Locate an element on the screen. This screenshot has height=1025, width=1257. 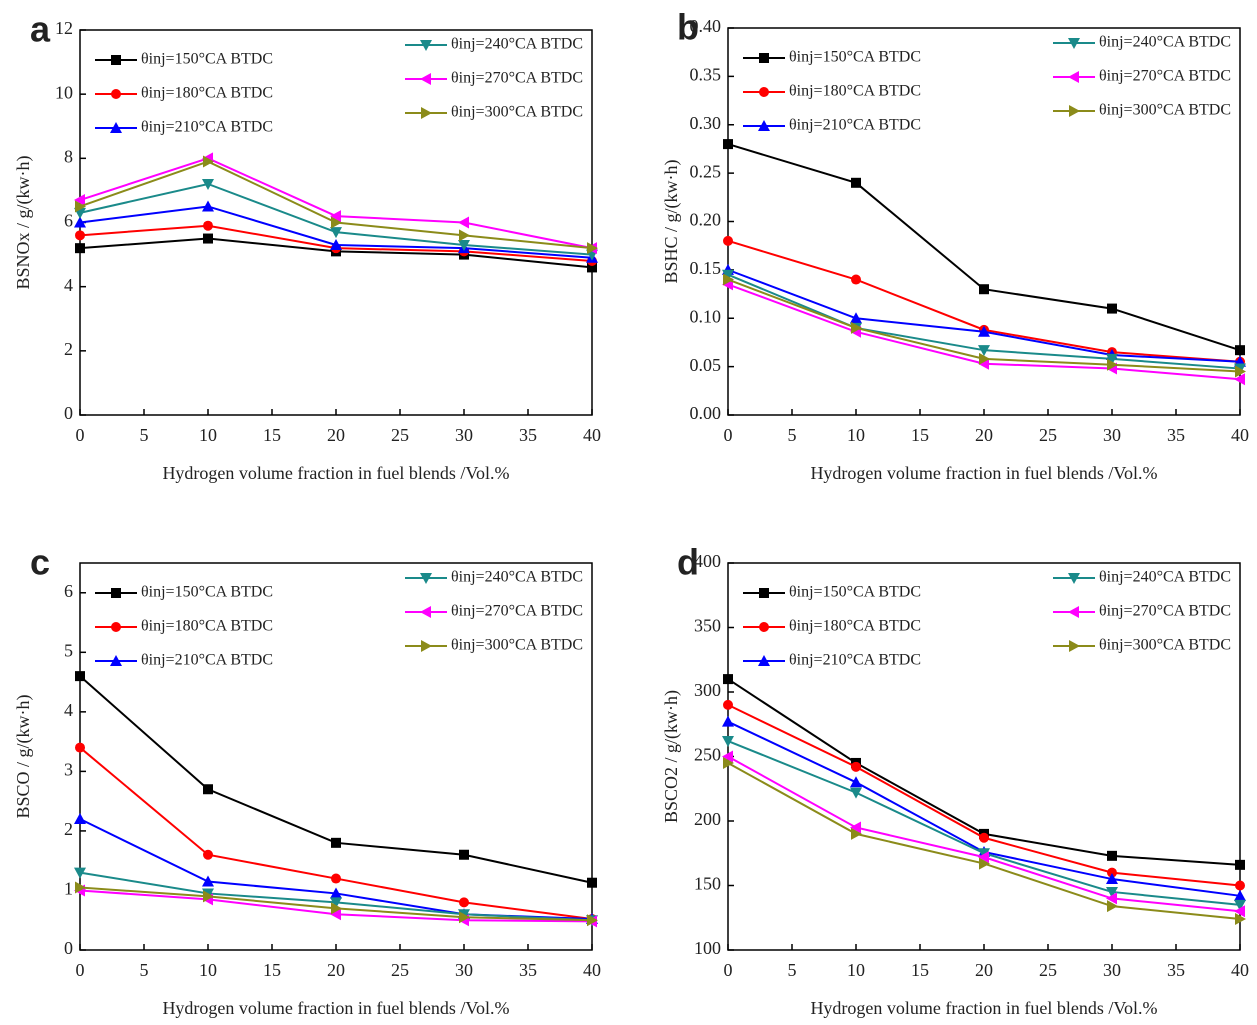
y-tick-label: 0.10 is located at coordinates (706, 316).